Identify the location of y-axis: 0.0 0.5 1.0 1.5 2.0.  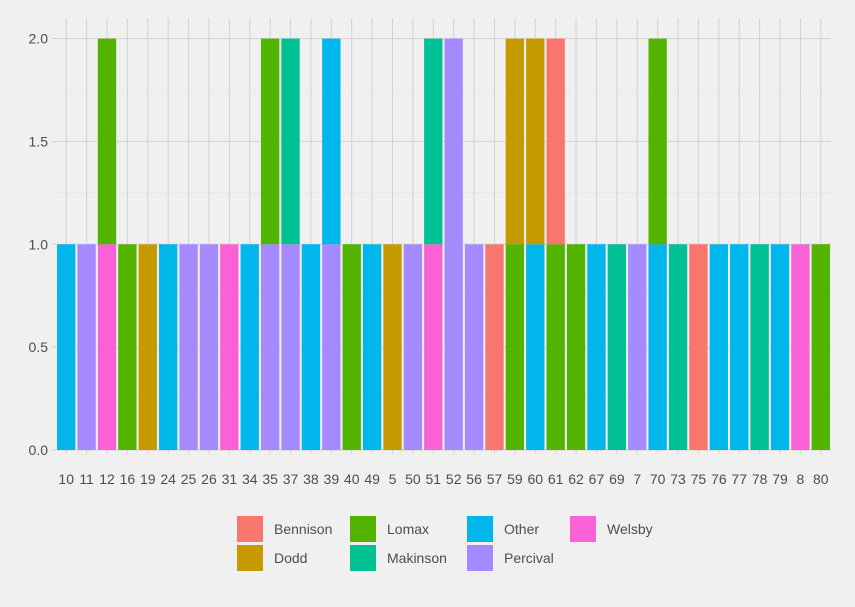
(42, 244).